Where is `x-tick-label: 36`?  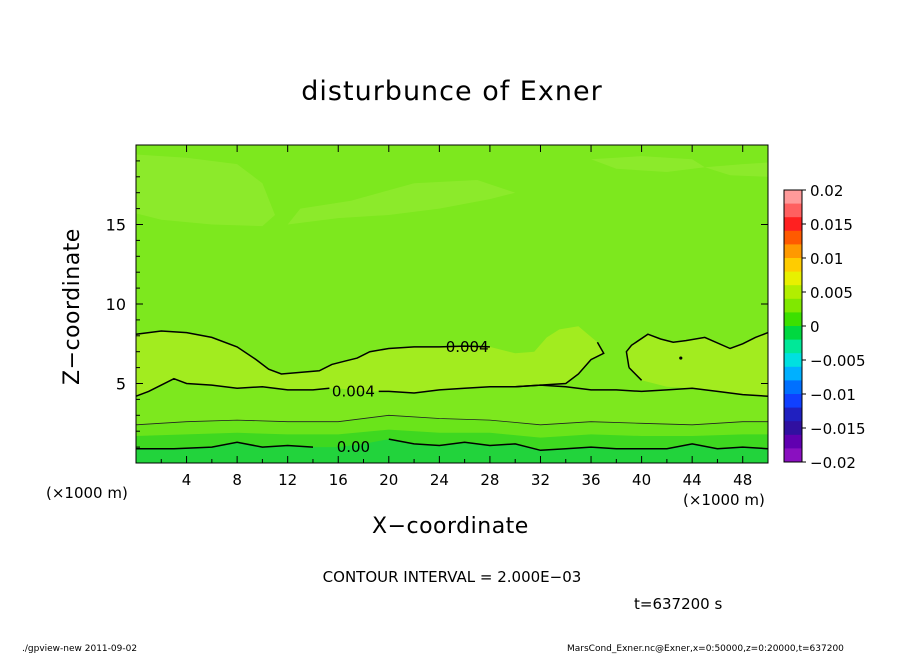 x-tick-label: 36 is located at coordinates (590, 480).